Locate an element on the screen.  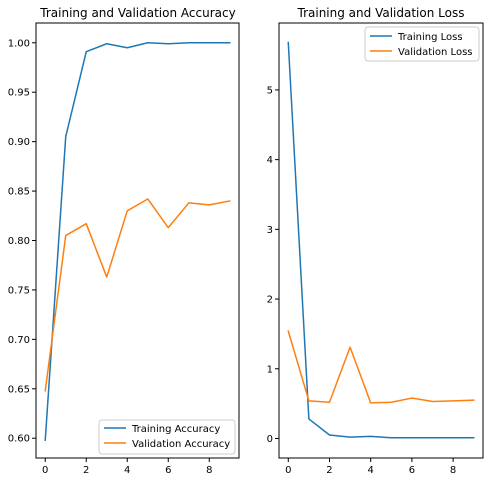
accuracy-y-tick-label: 0.95 is located at coordinates (19, 93).